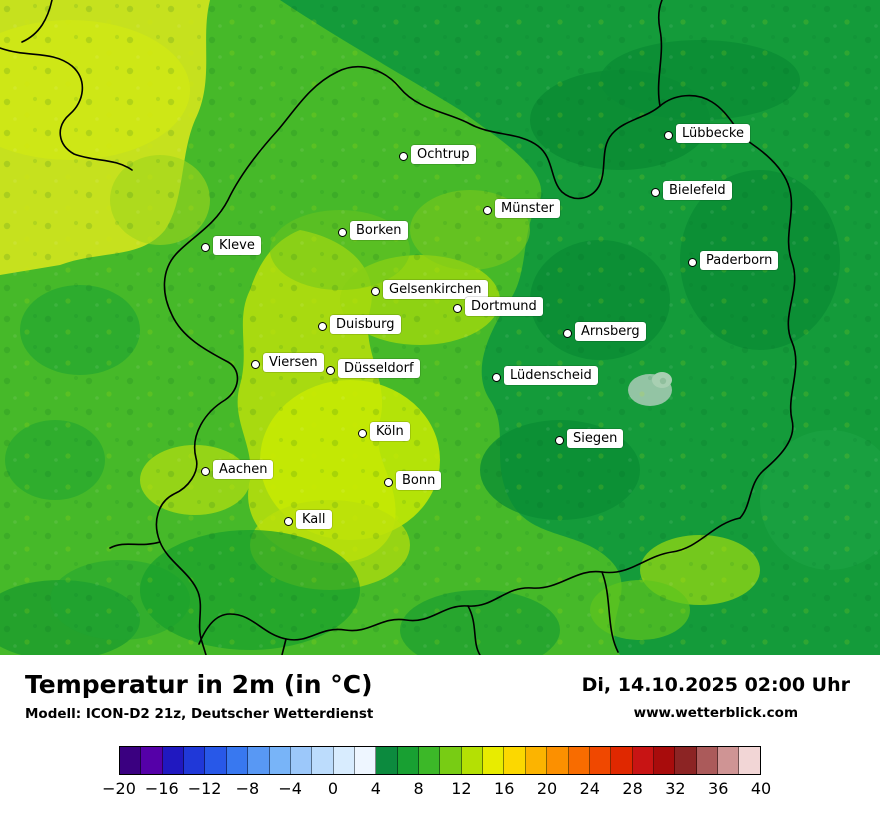 The width and height of the screenshot is (880, 830). Describe the element at coordinates (379, 230) in the screenshot. I see `city-label: Borken` at that location.